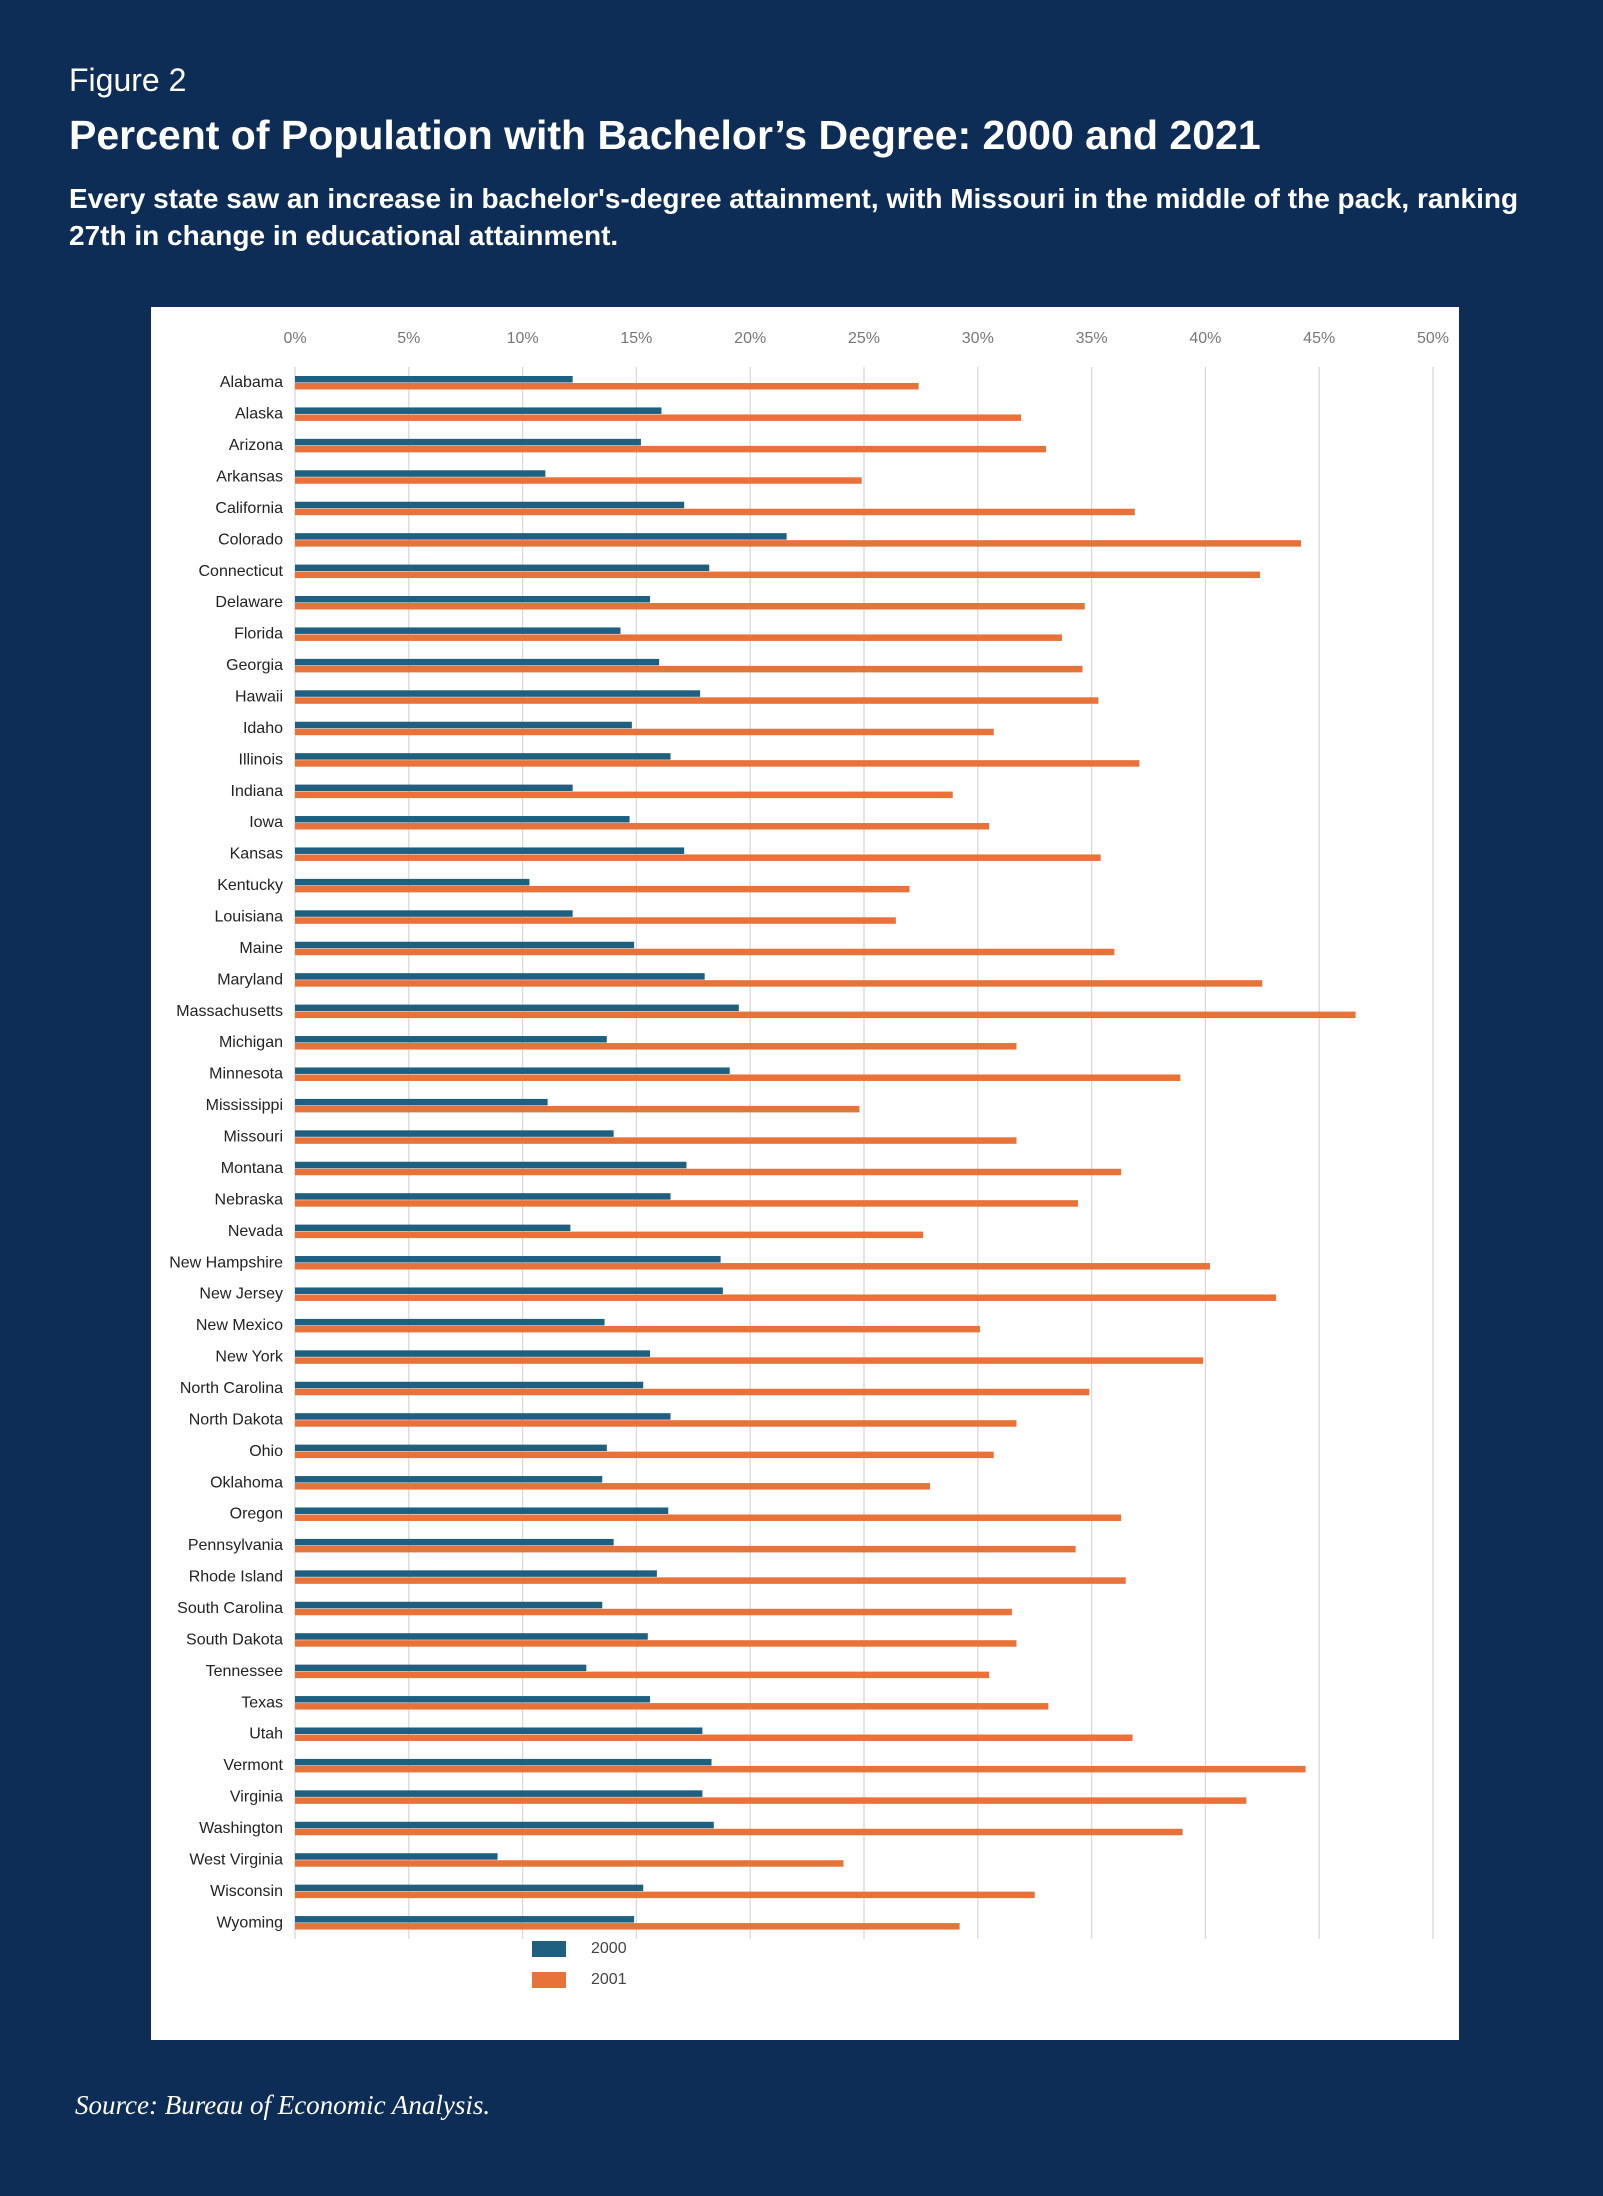  I want to click on y-tick-label: Montana, so click(252, 1168).